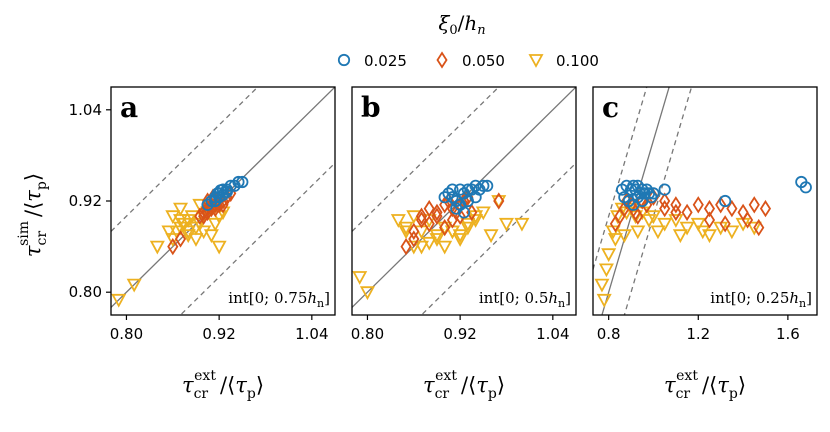 Image resolution: width=830 pixels, height=432 pixels. I want to click on legend: ξ0/hn 0.025 0.050 0.100, so click(468, 40).